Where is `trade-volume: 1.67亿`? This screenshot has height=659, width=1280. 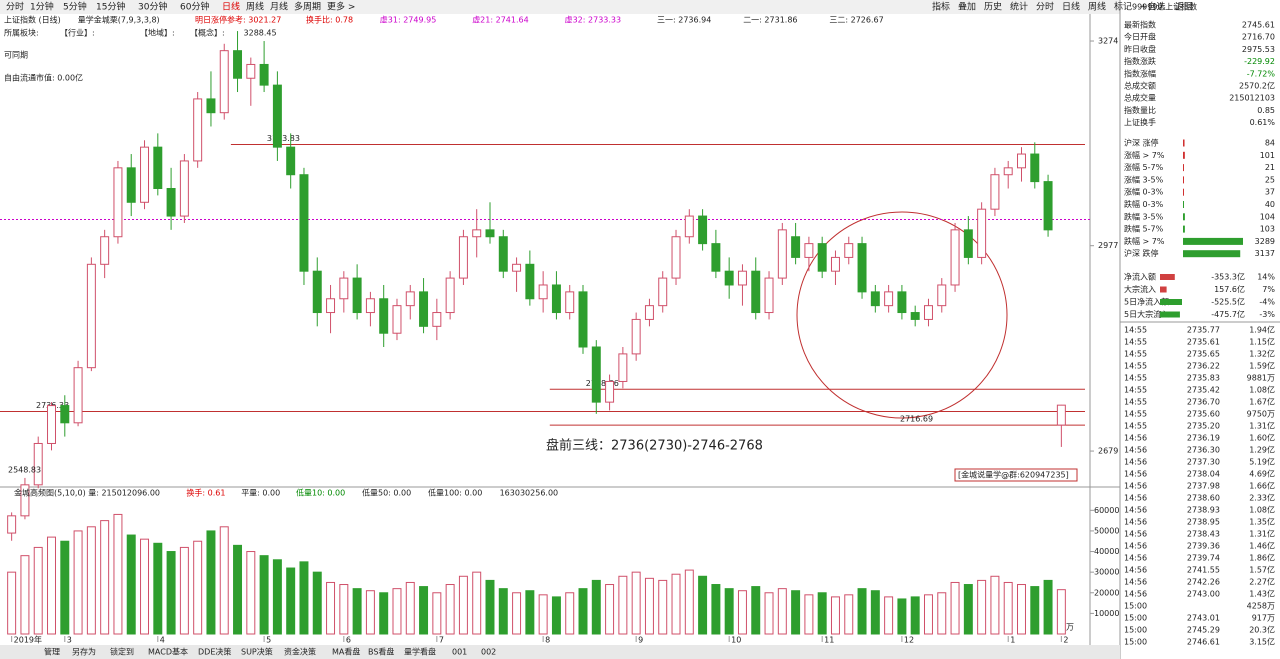 trade-volume: 1.67亿 is located at coordinates (1262, 402).